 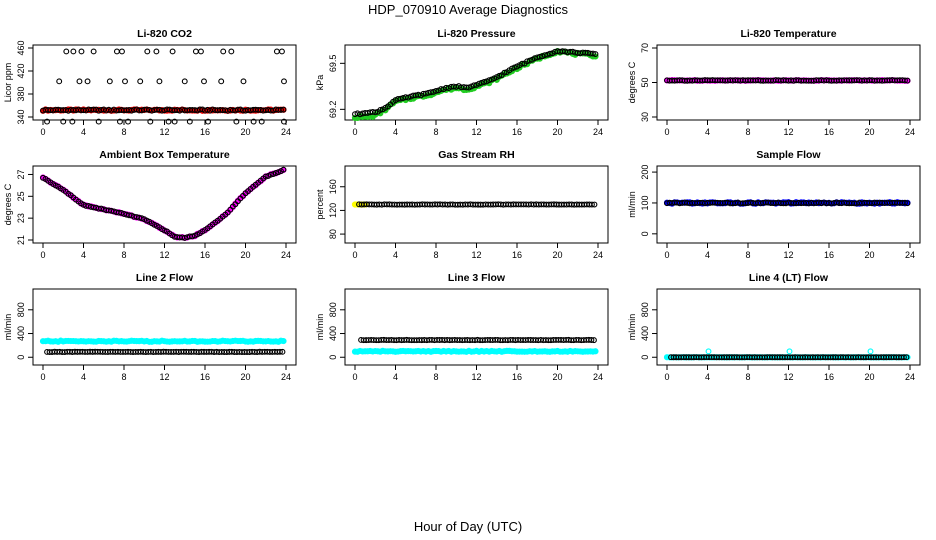 I want to click on y-tick-label: 400, so click(x=645, y=333).